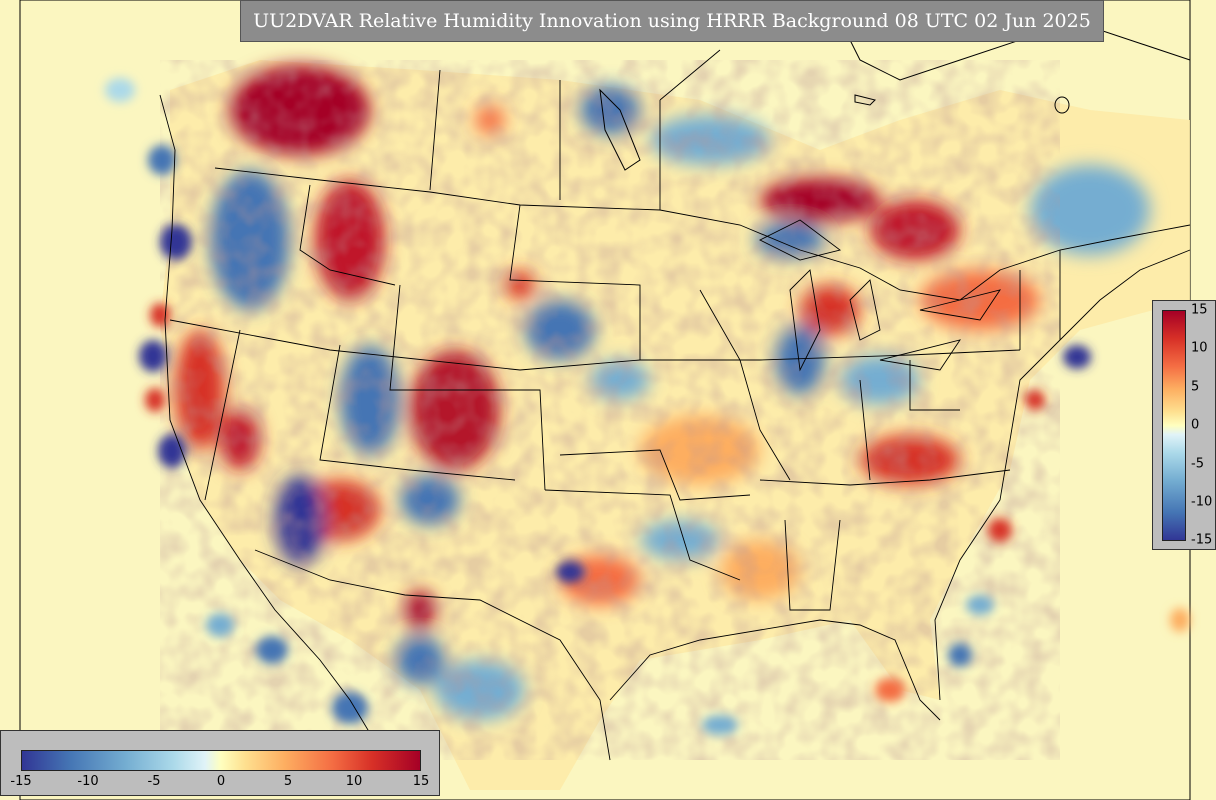 The width and height of the screenshot is (1216, 800). Describe the element at coordinates (270, 422) in the screenshot. I see `coastline` at that location.